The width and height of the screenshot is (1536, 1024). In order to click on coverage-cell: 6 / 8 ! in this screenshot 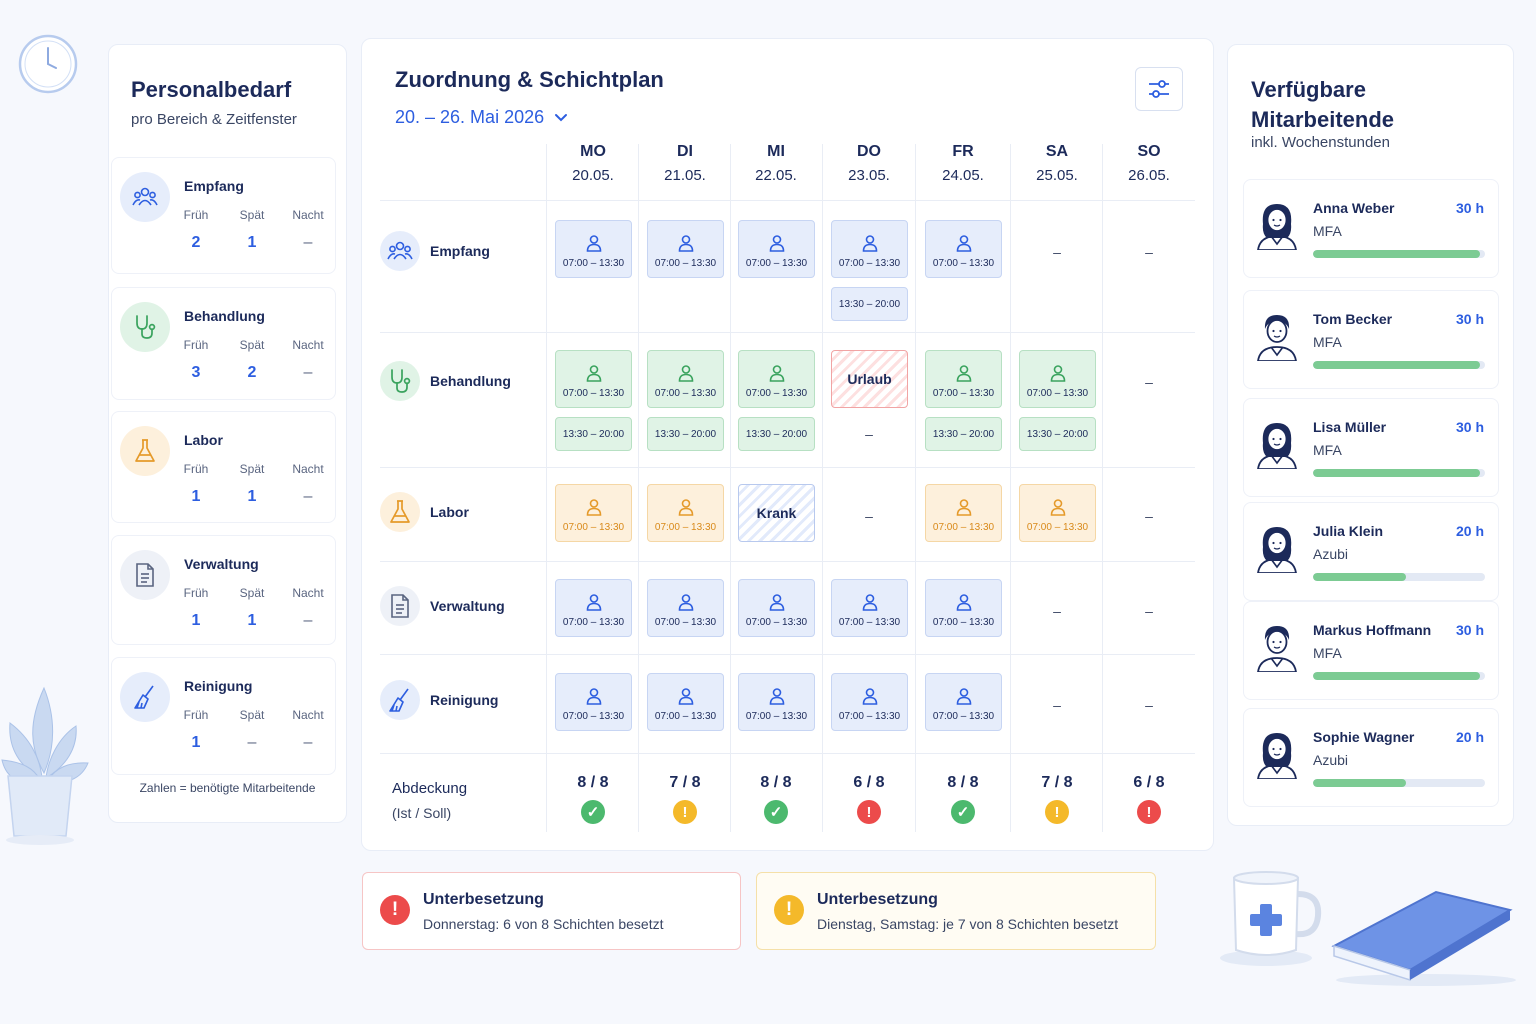, I will do `click(869, 799)`.